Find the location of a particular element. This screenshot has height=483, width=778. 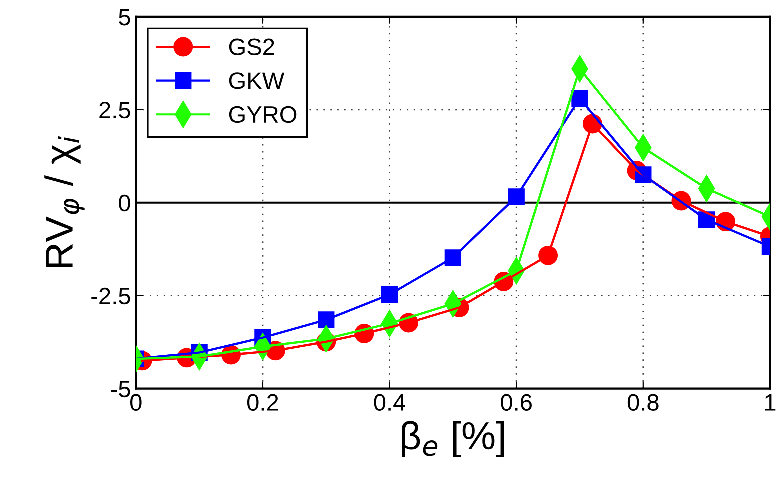

y-tick-label: -5 is located at coordinates (120, 389).